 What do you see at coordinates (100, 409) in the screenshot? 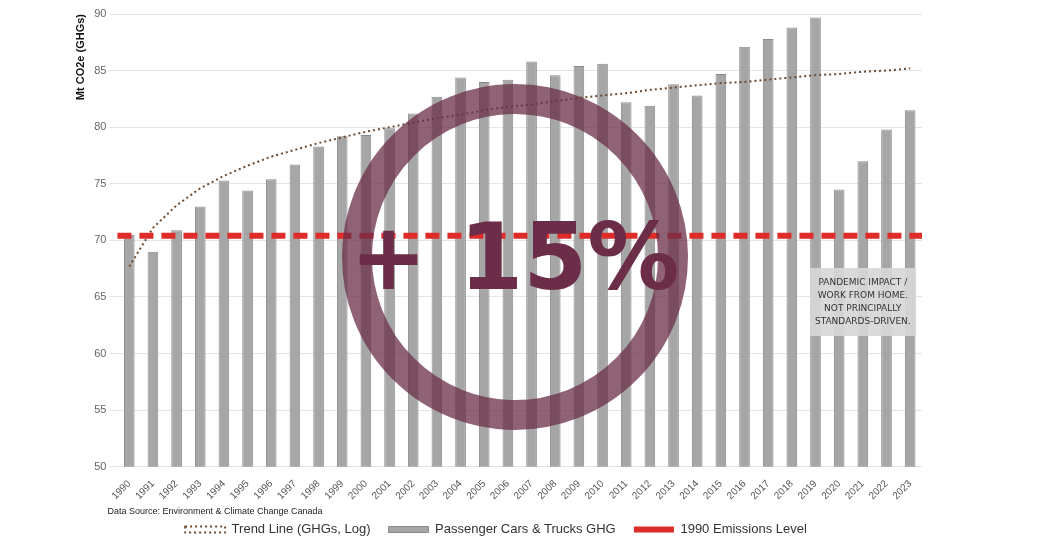
I see `y-tick-label: 55` at bounding box center [100, 409].